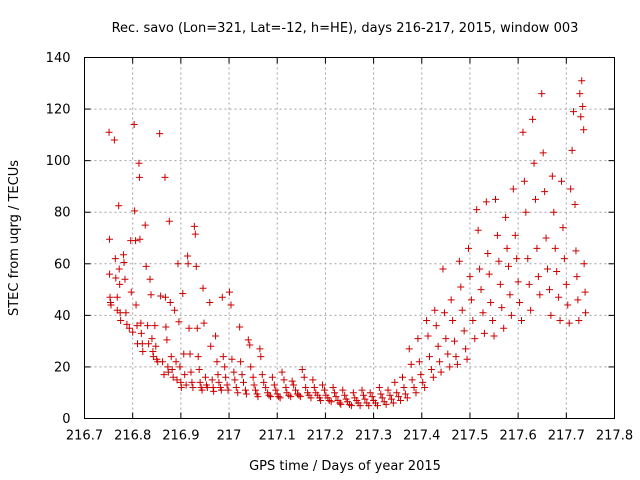 Image resolution: width=640 pixels, height=480 pixels. I want to click on x-tick-label: 216.7, so click(84, 436).